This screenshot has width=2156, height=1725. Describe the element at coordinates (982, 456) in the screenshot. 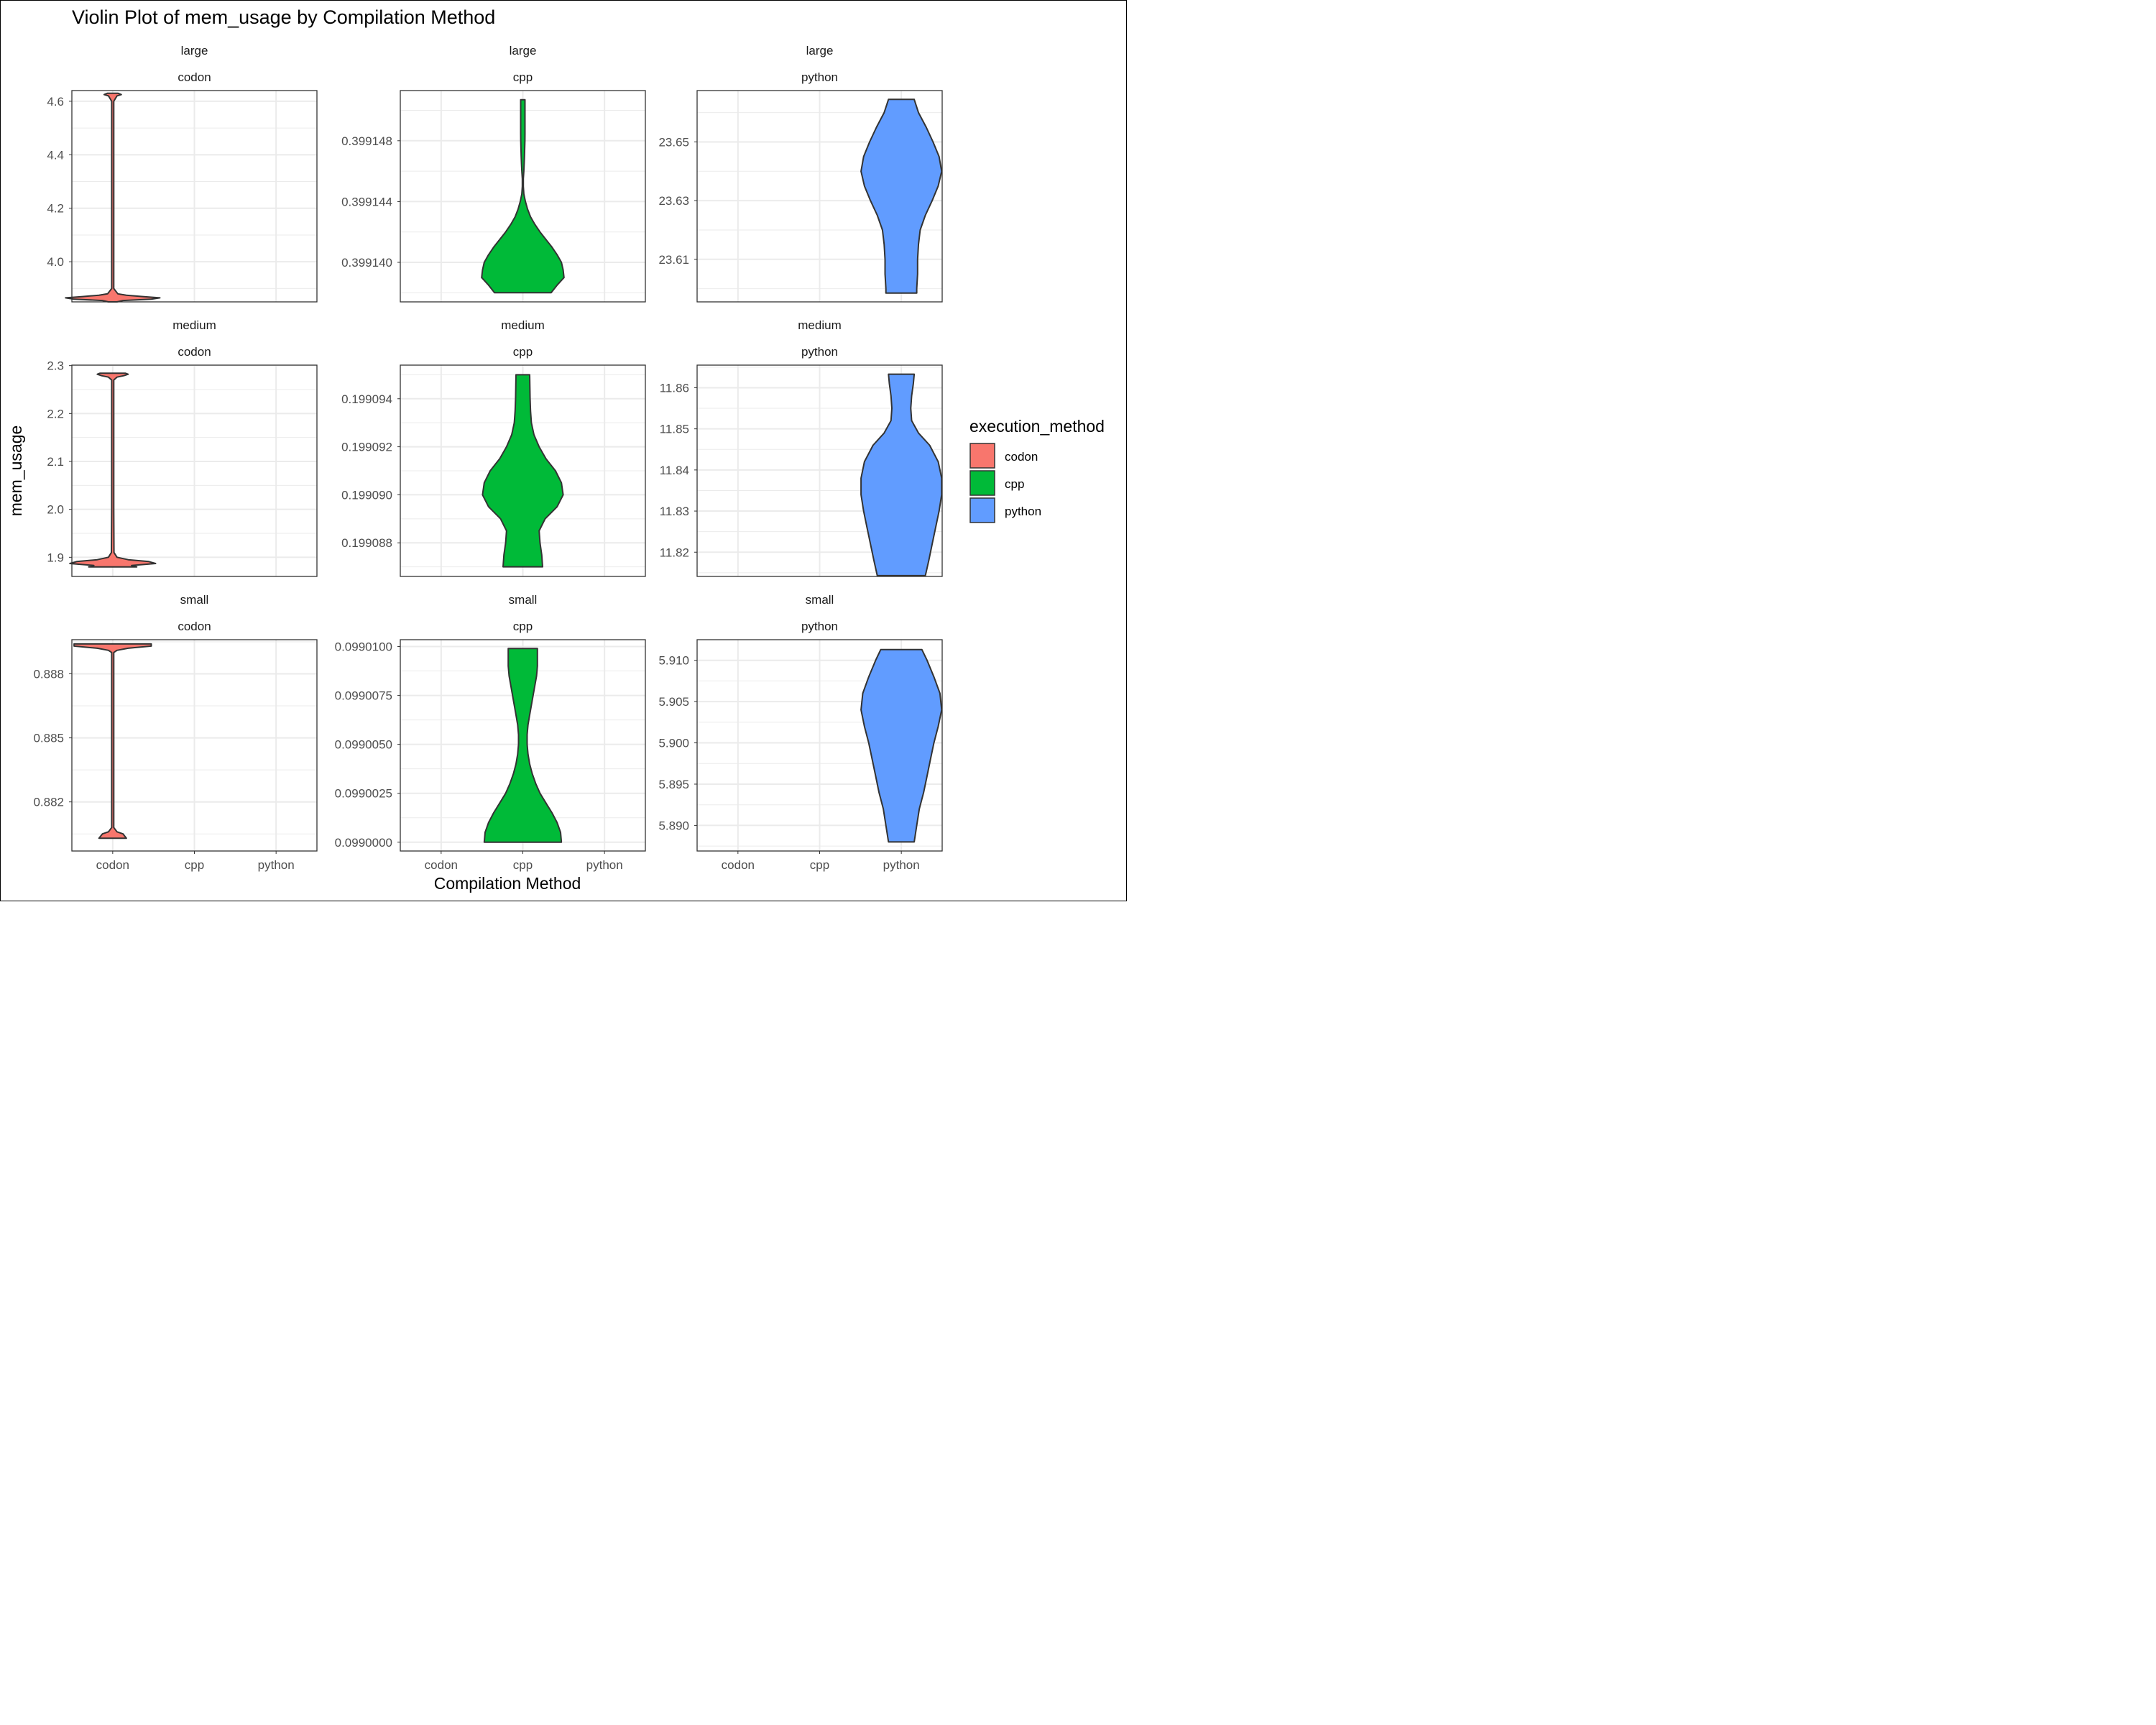

I see `legend-swatch-codon` at that location.